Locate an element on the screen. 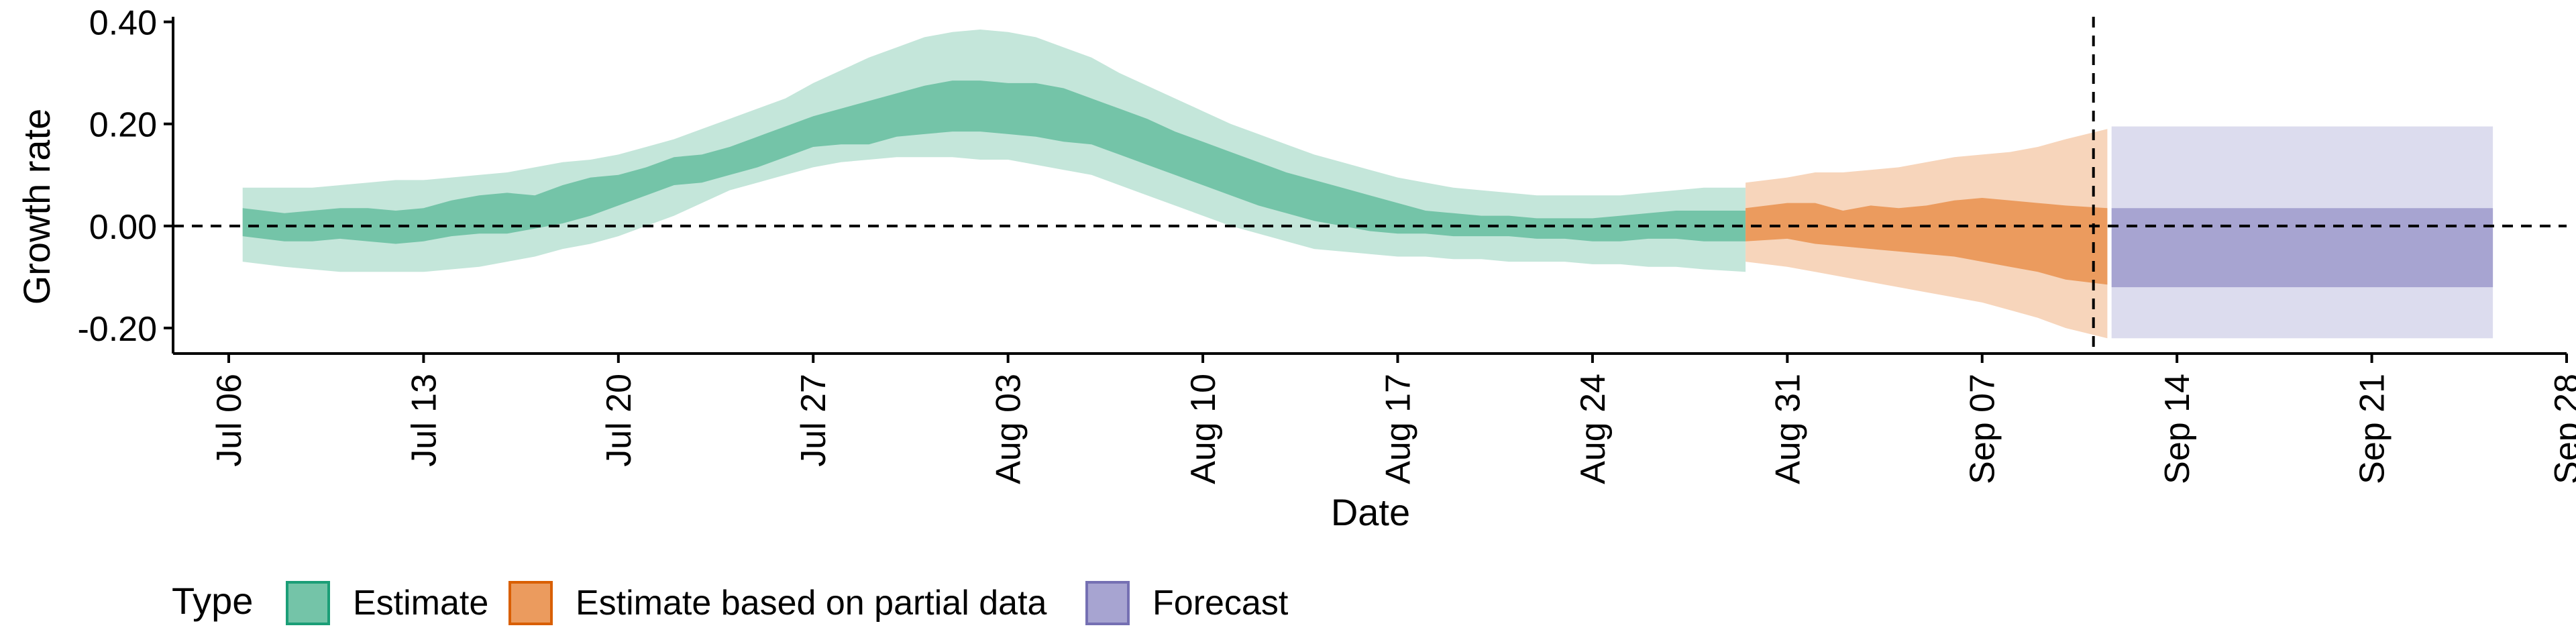 This screenshot has width=2576, height=644. x-tick-label: Aug 24 is located at coordinates (1593, 429).